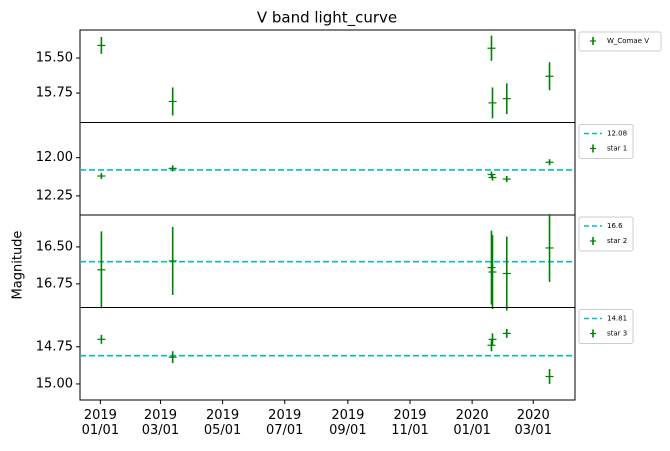  I want to click on legend-label: 16.6, so click(615, 226).